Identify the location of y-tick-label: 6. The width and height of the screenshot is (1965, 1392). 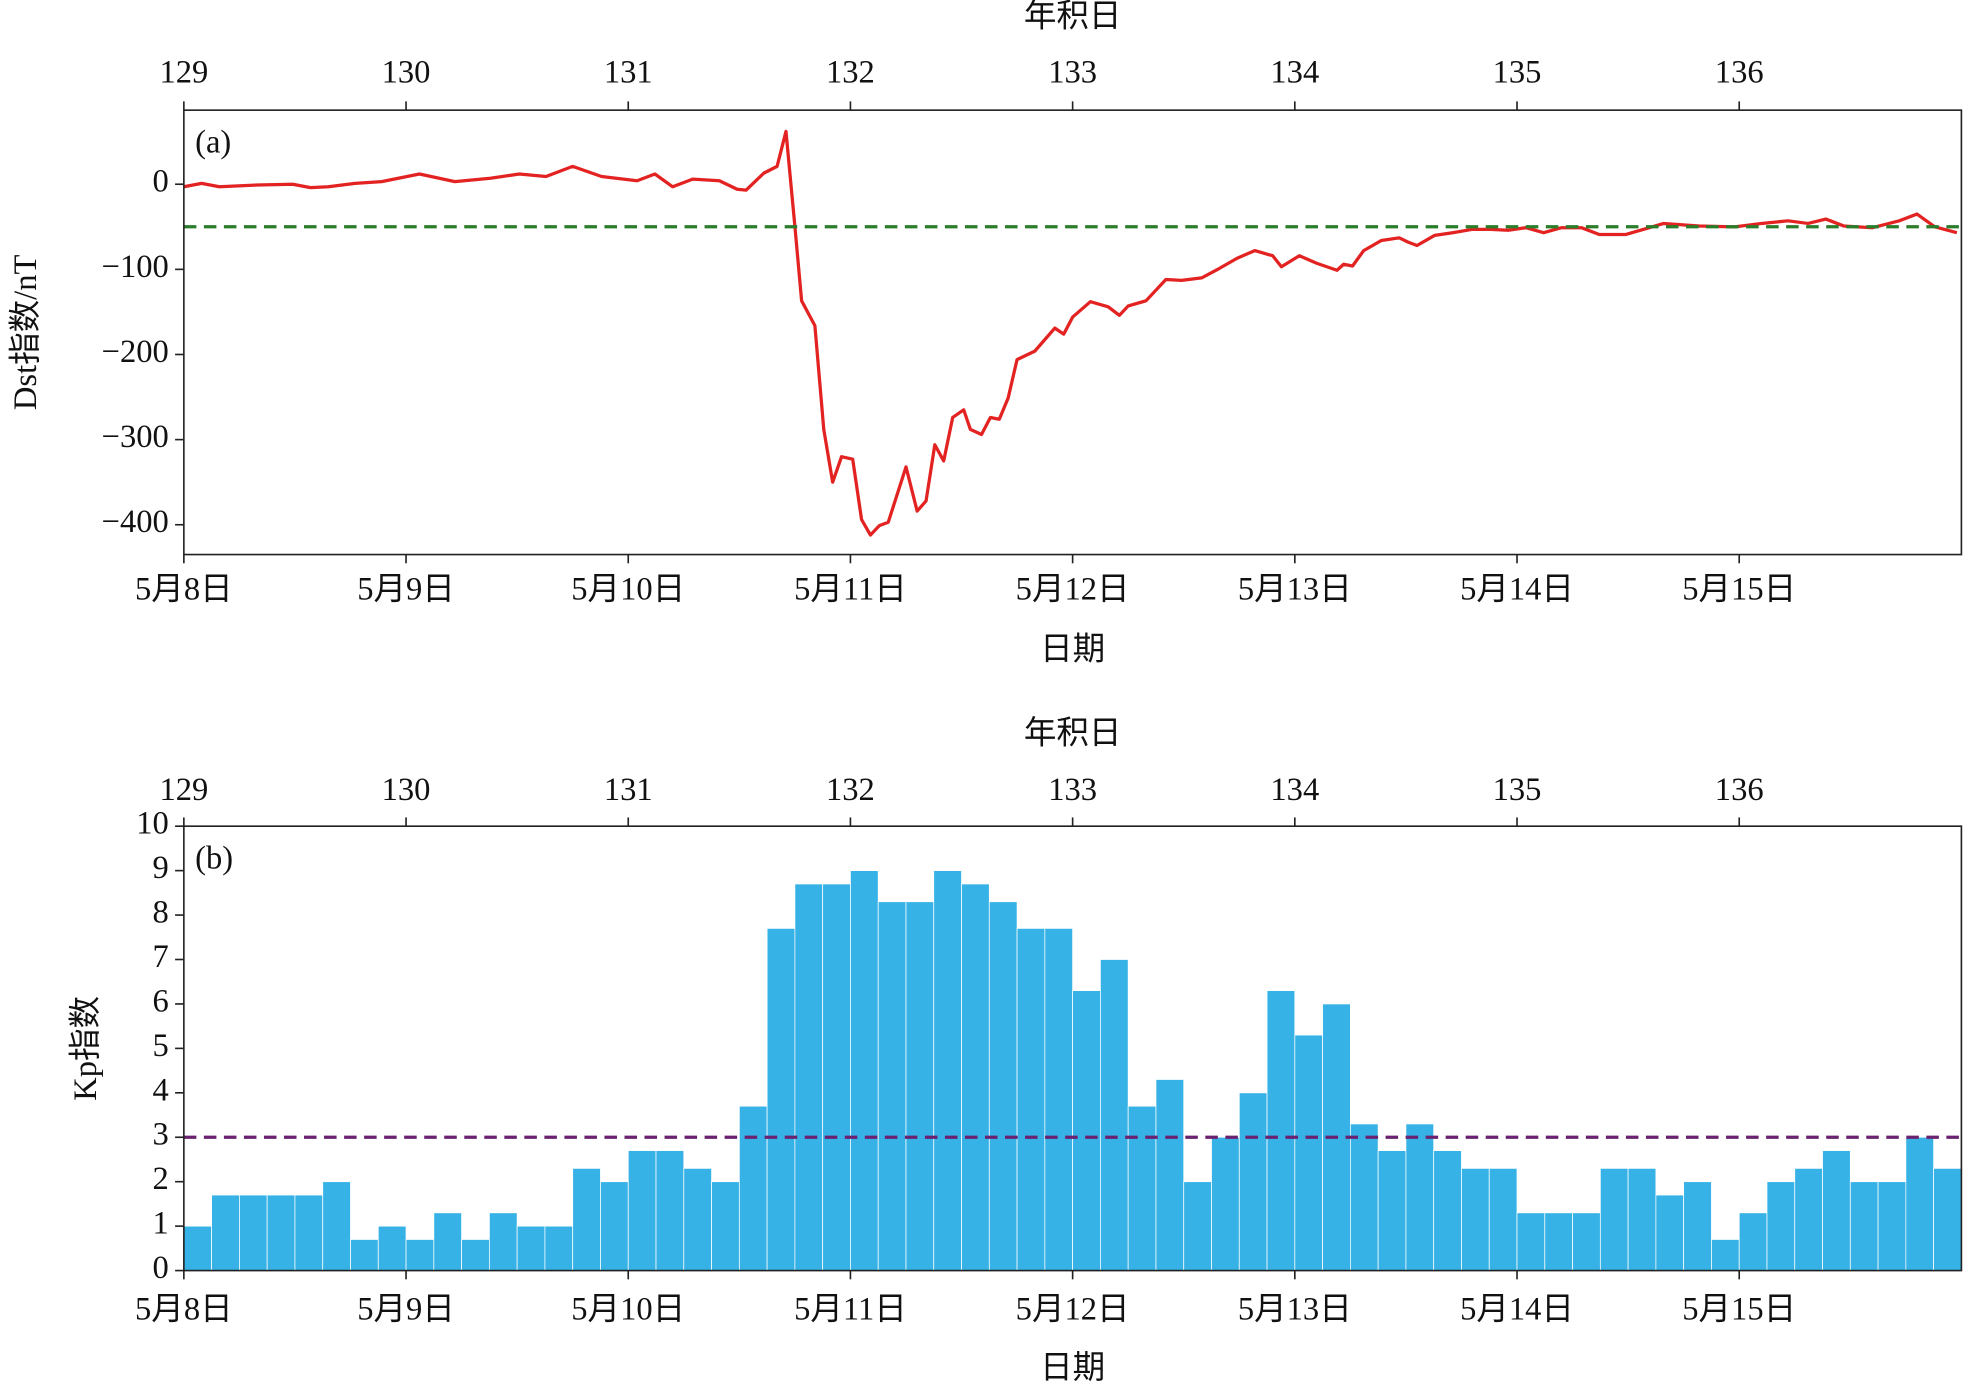
(161, 1001).